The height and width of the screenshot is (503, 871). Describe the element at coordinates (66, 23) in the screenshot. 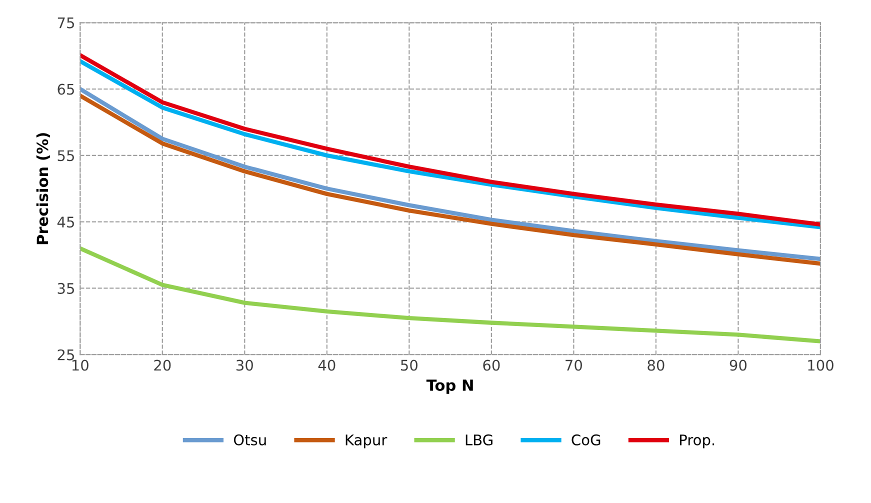

I see `y-tick-label: 75` at that location.